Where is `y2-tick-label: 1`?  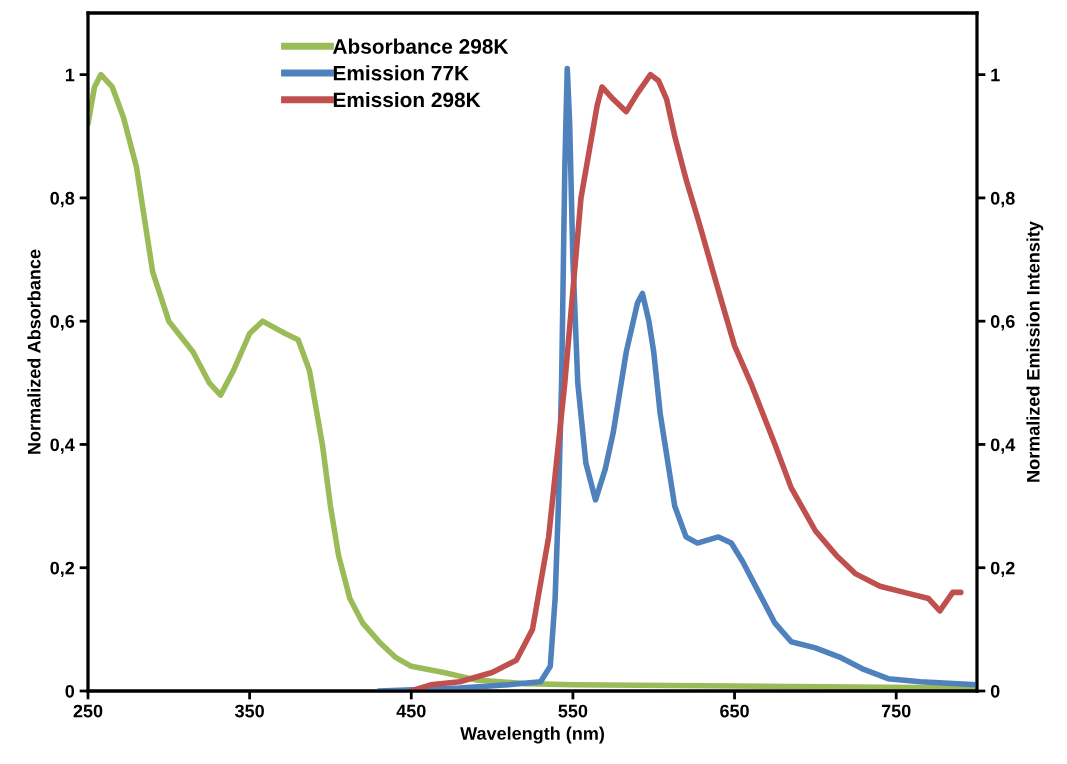
y2-tick-label: 1 is located at coordinates (995, 75).